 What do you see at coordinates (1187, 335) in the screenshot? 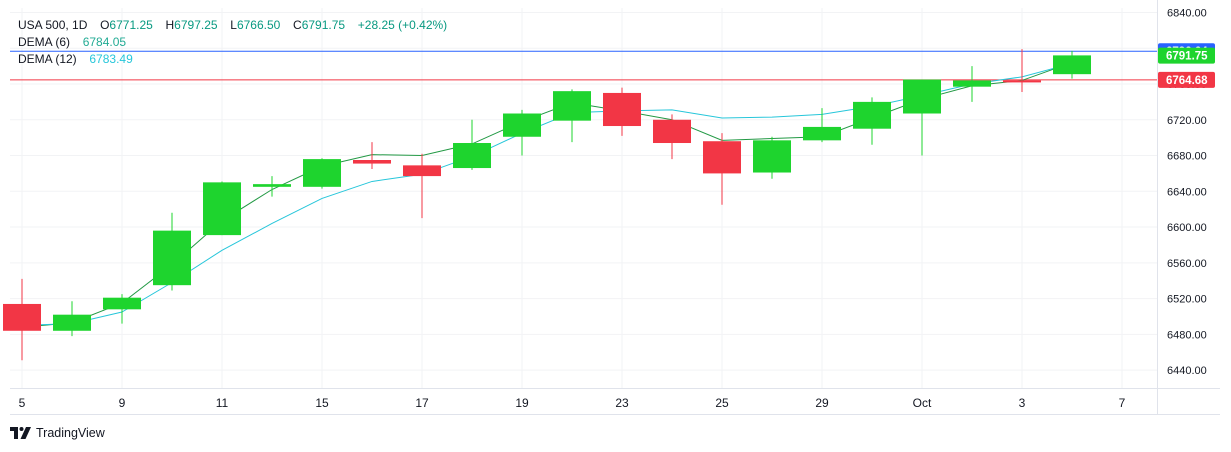
I see `price-axis-label: 6480.00` at bounding box center [1187, 335].